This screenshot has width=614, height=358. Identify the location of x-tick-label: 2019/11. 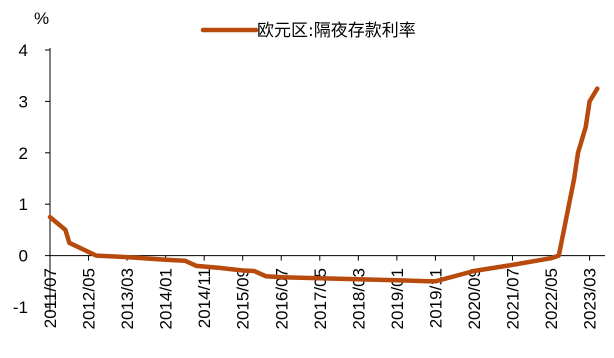
(435, 298).